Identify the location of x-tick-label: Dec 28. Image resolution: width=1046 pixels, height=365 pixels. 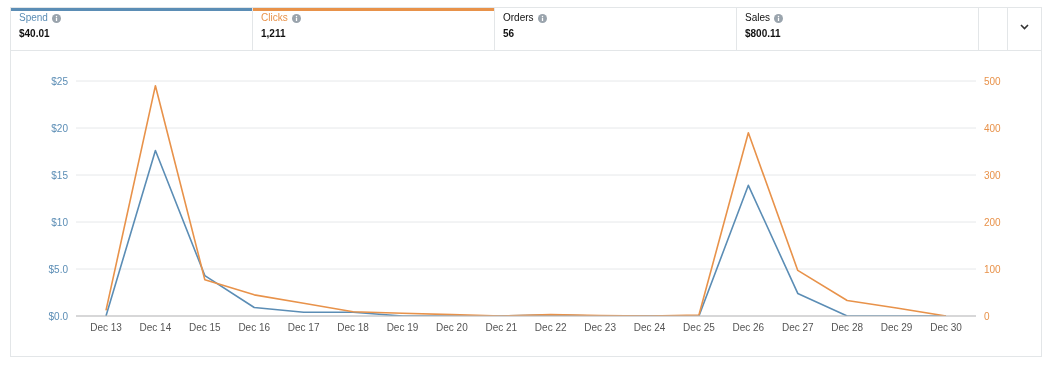
(847, 328).